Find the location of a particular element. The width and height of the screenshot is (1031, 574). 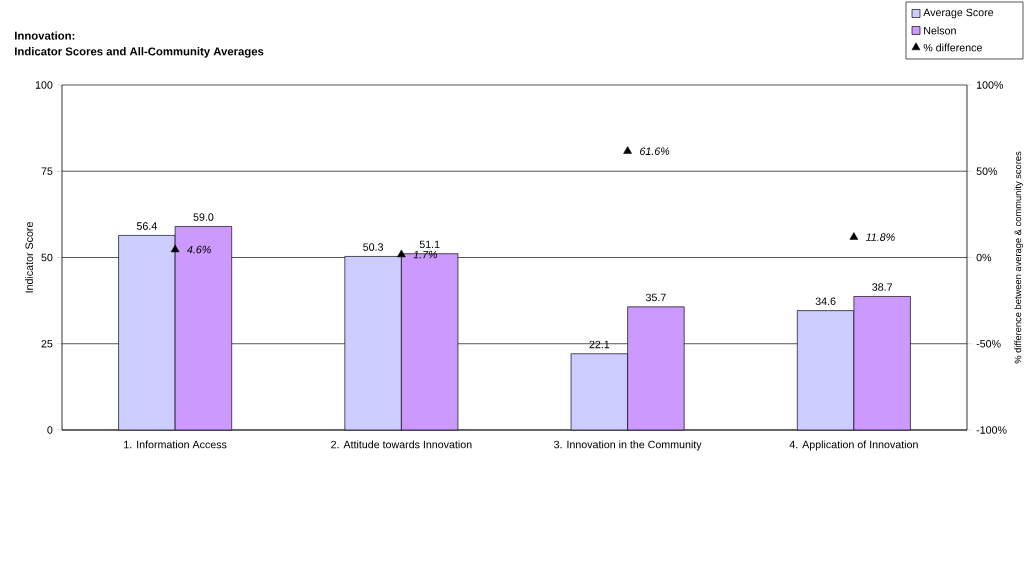

y2-tick-label: -100% is located at coordinates (991, 430).